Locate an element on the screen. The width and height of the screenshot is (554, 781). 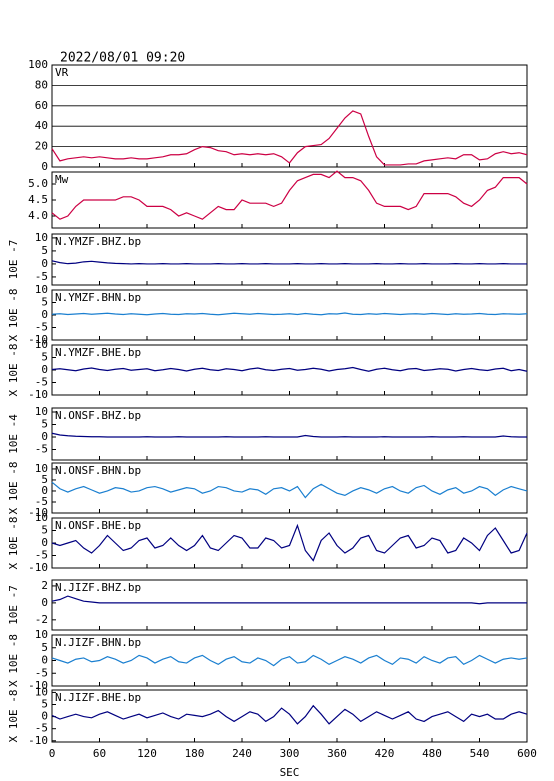
y-tick-label: 20 is located at coordinates (41, 146).